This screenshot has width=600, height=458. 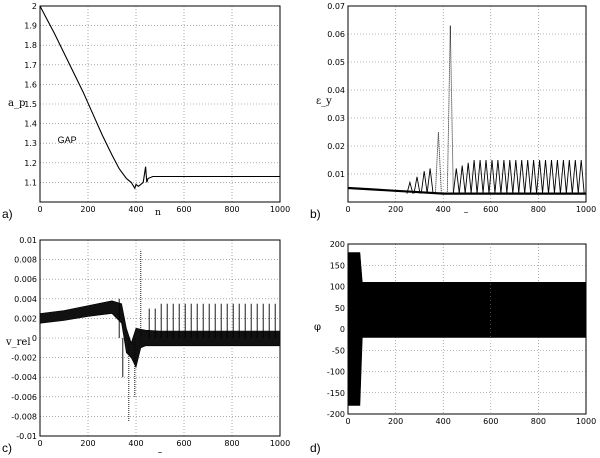 What do you see at coordinates (336, 118) in the screenshot?
I see `y-tick-label: 0.03` at bounding box center [336, 118].